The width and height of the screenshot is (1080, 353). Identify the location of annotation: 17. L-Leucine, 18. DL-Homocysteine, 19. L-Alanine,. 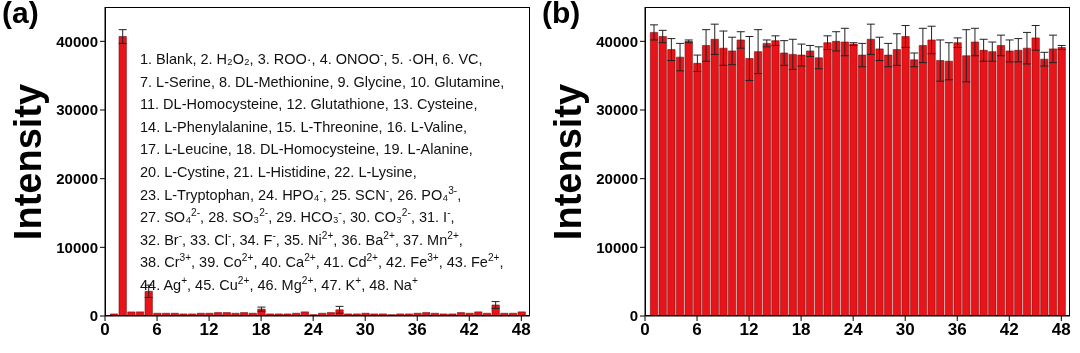
(307, 150).